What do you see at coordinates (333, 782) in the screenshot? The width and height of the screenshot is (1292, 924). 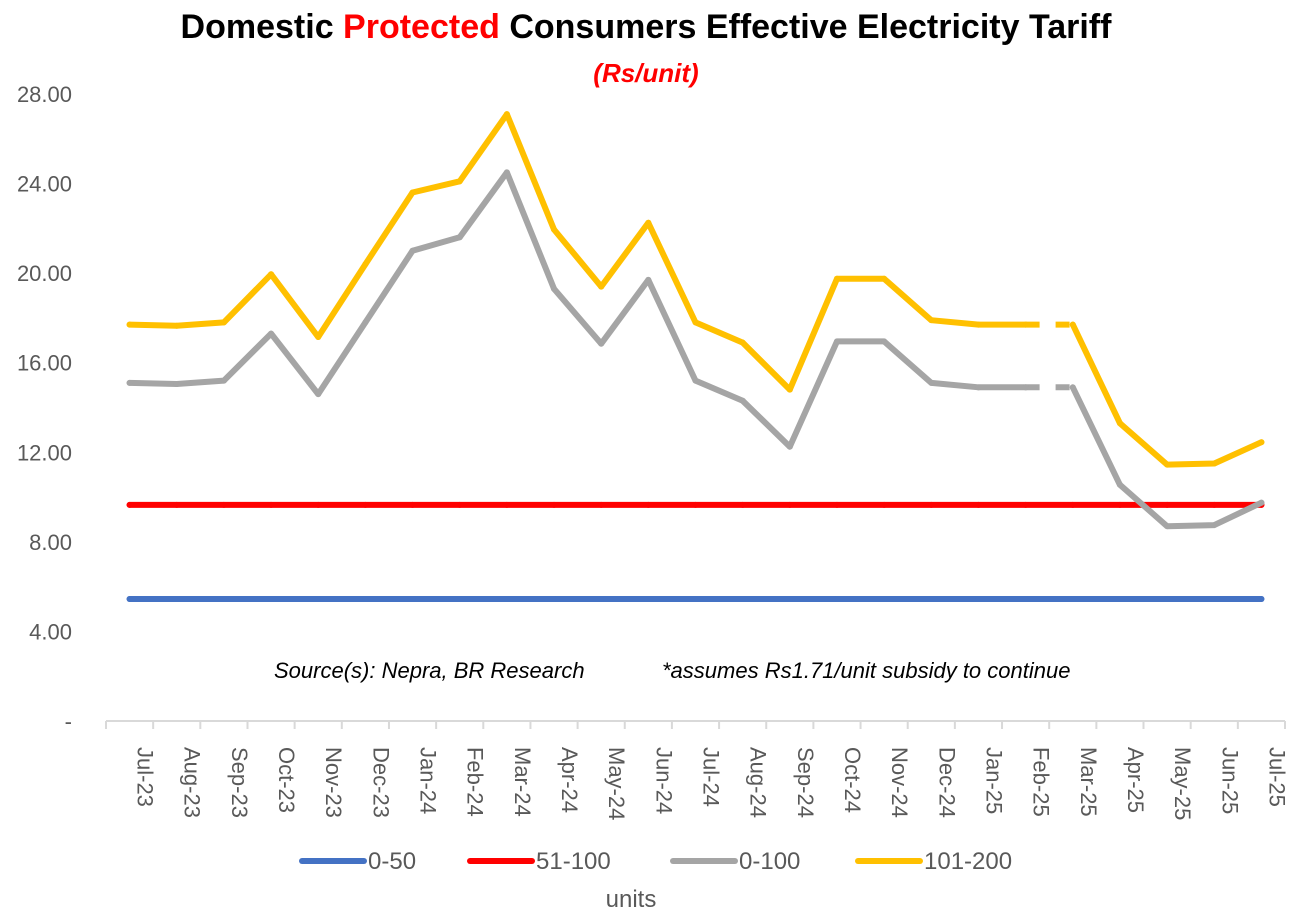 I see `x-tick-label-nov-23: Nov-23` at bounding box center [333, 782].